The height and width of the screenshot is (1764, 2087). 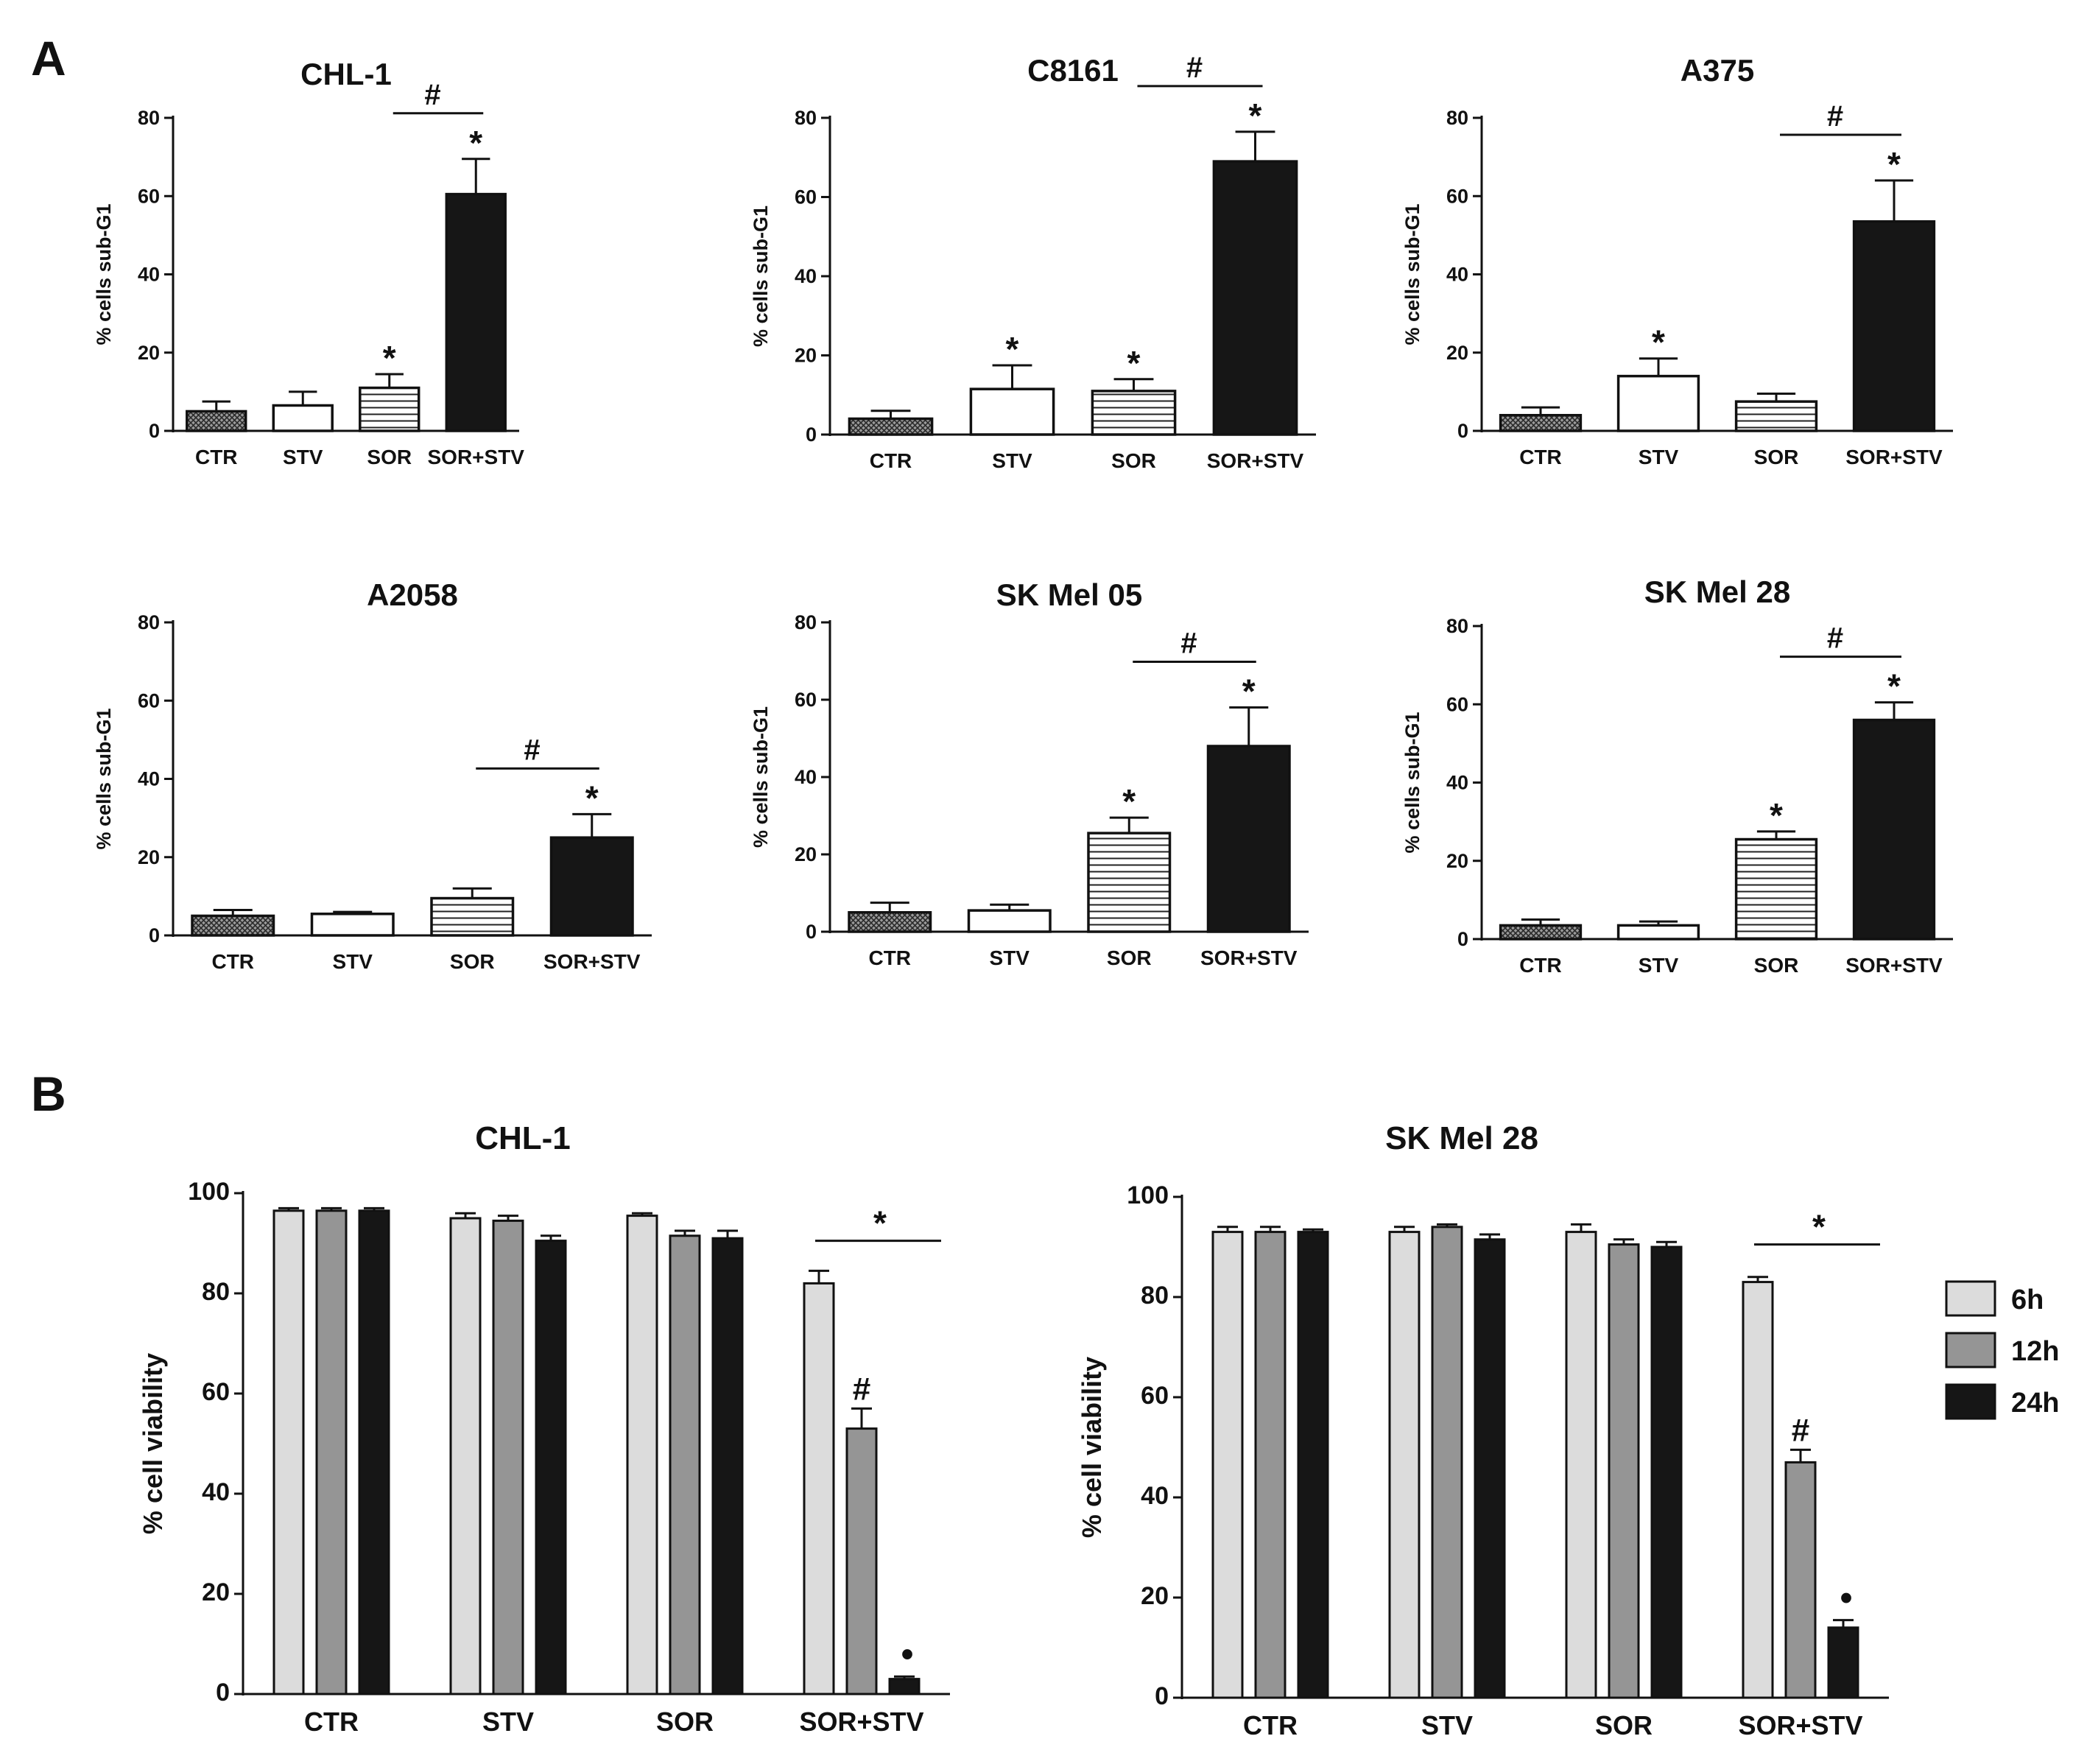 What do you see at coordinates (209, 1192) in the screenshot?
I see `y-tick-label: 100` at bounding box center [209, 1192].